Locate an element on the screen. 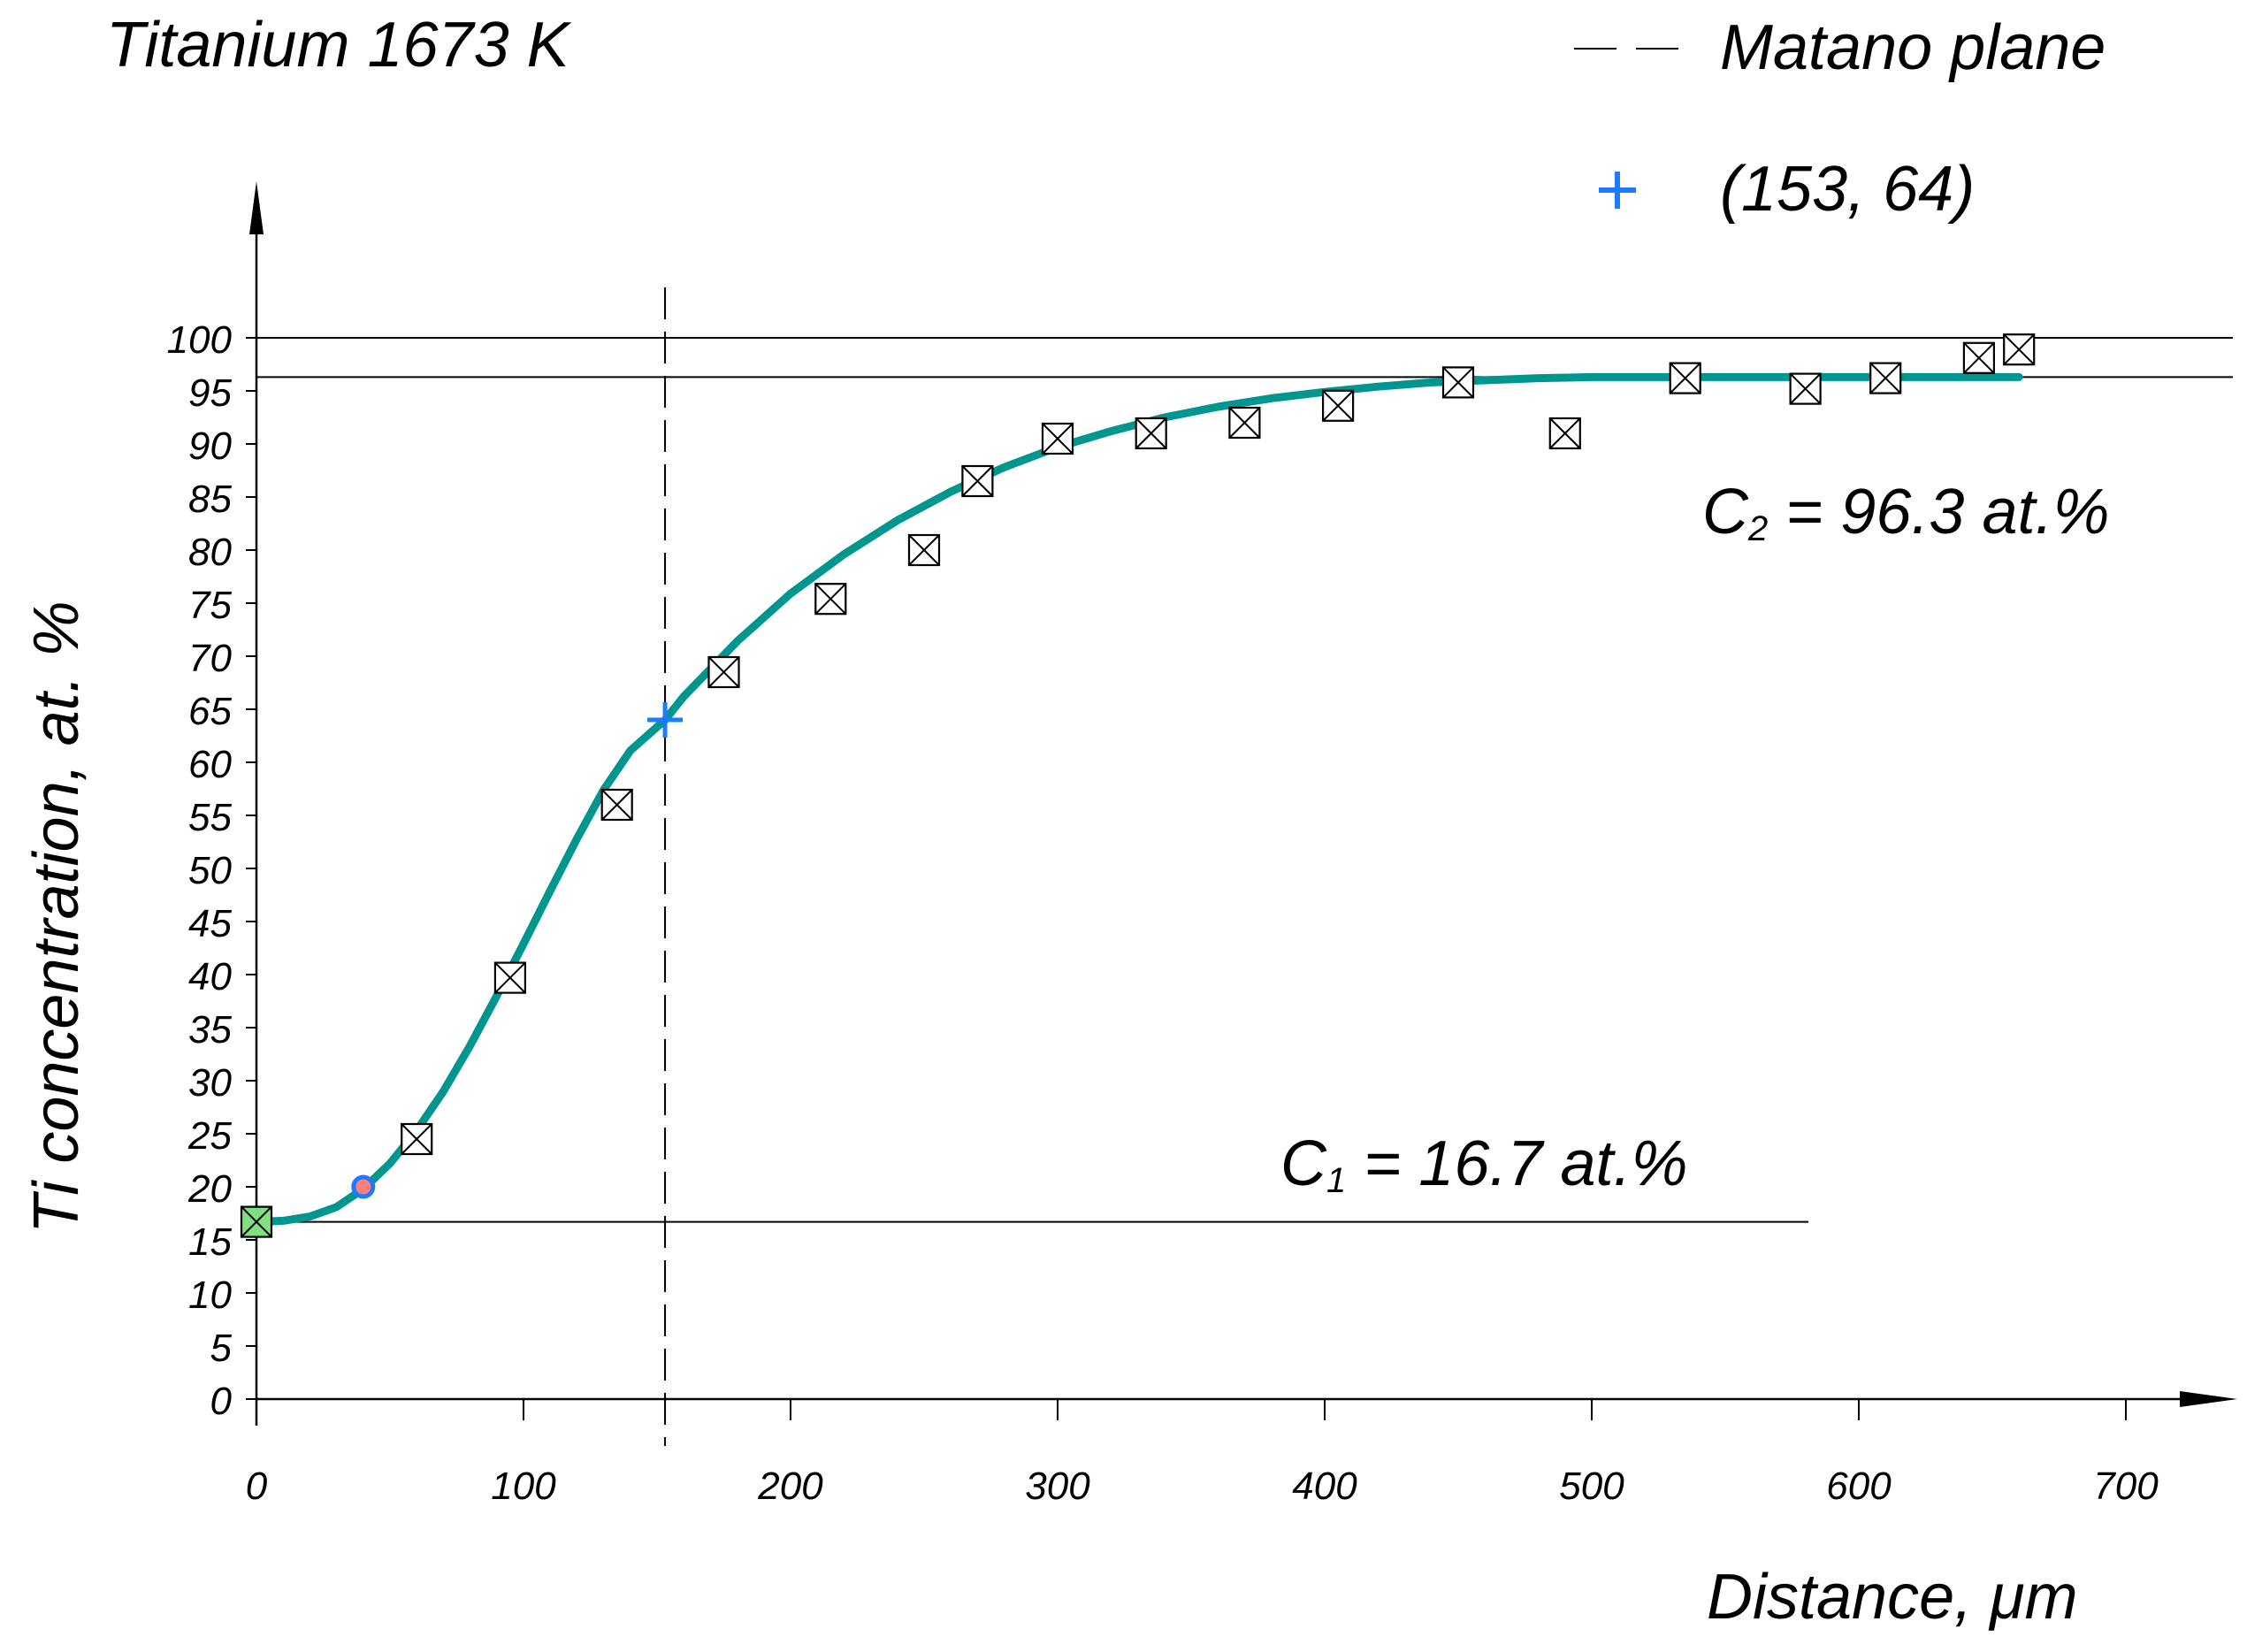  y-tick-label: 60 is located at coordinates (210, 765).